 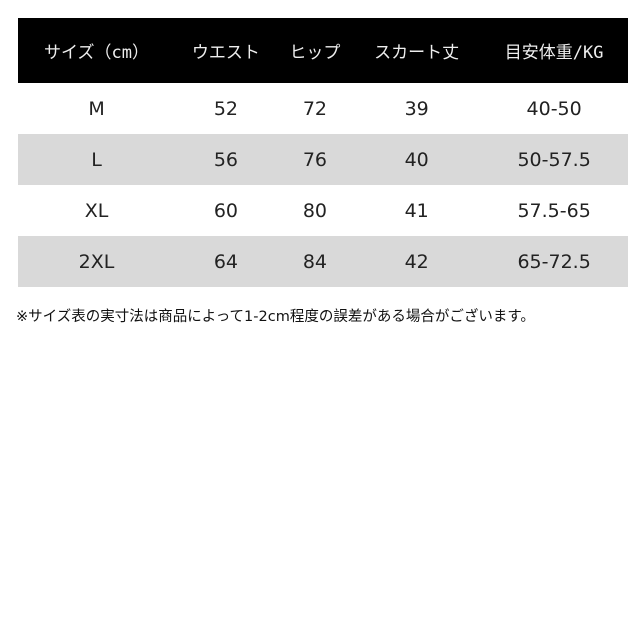 I want to click on table-cell: 76, so click(x=315, y=159).